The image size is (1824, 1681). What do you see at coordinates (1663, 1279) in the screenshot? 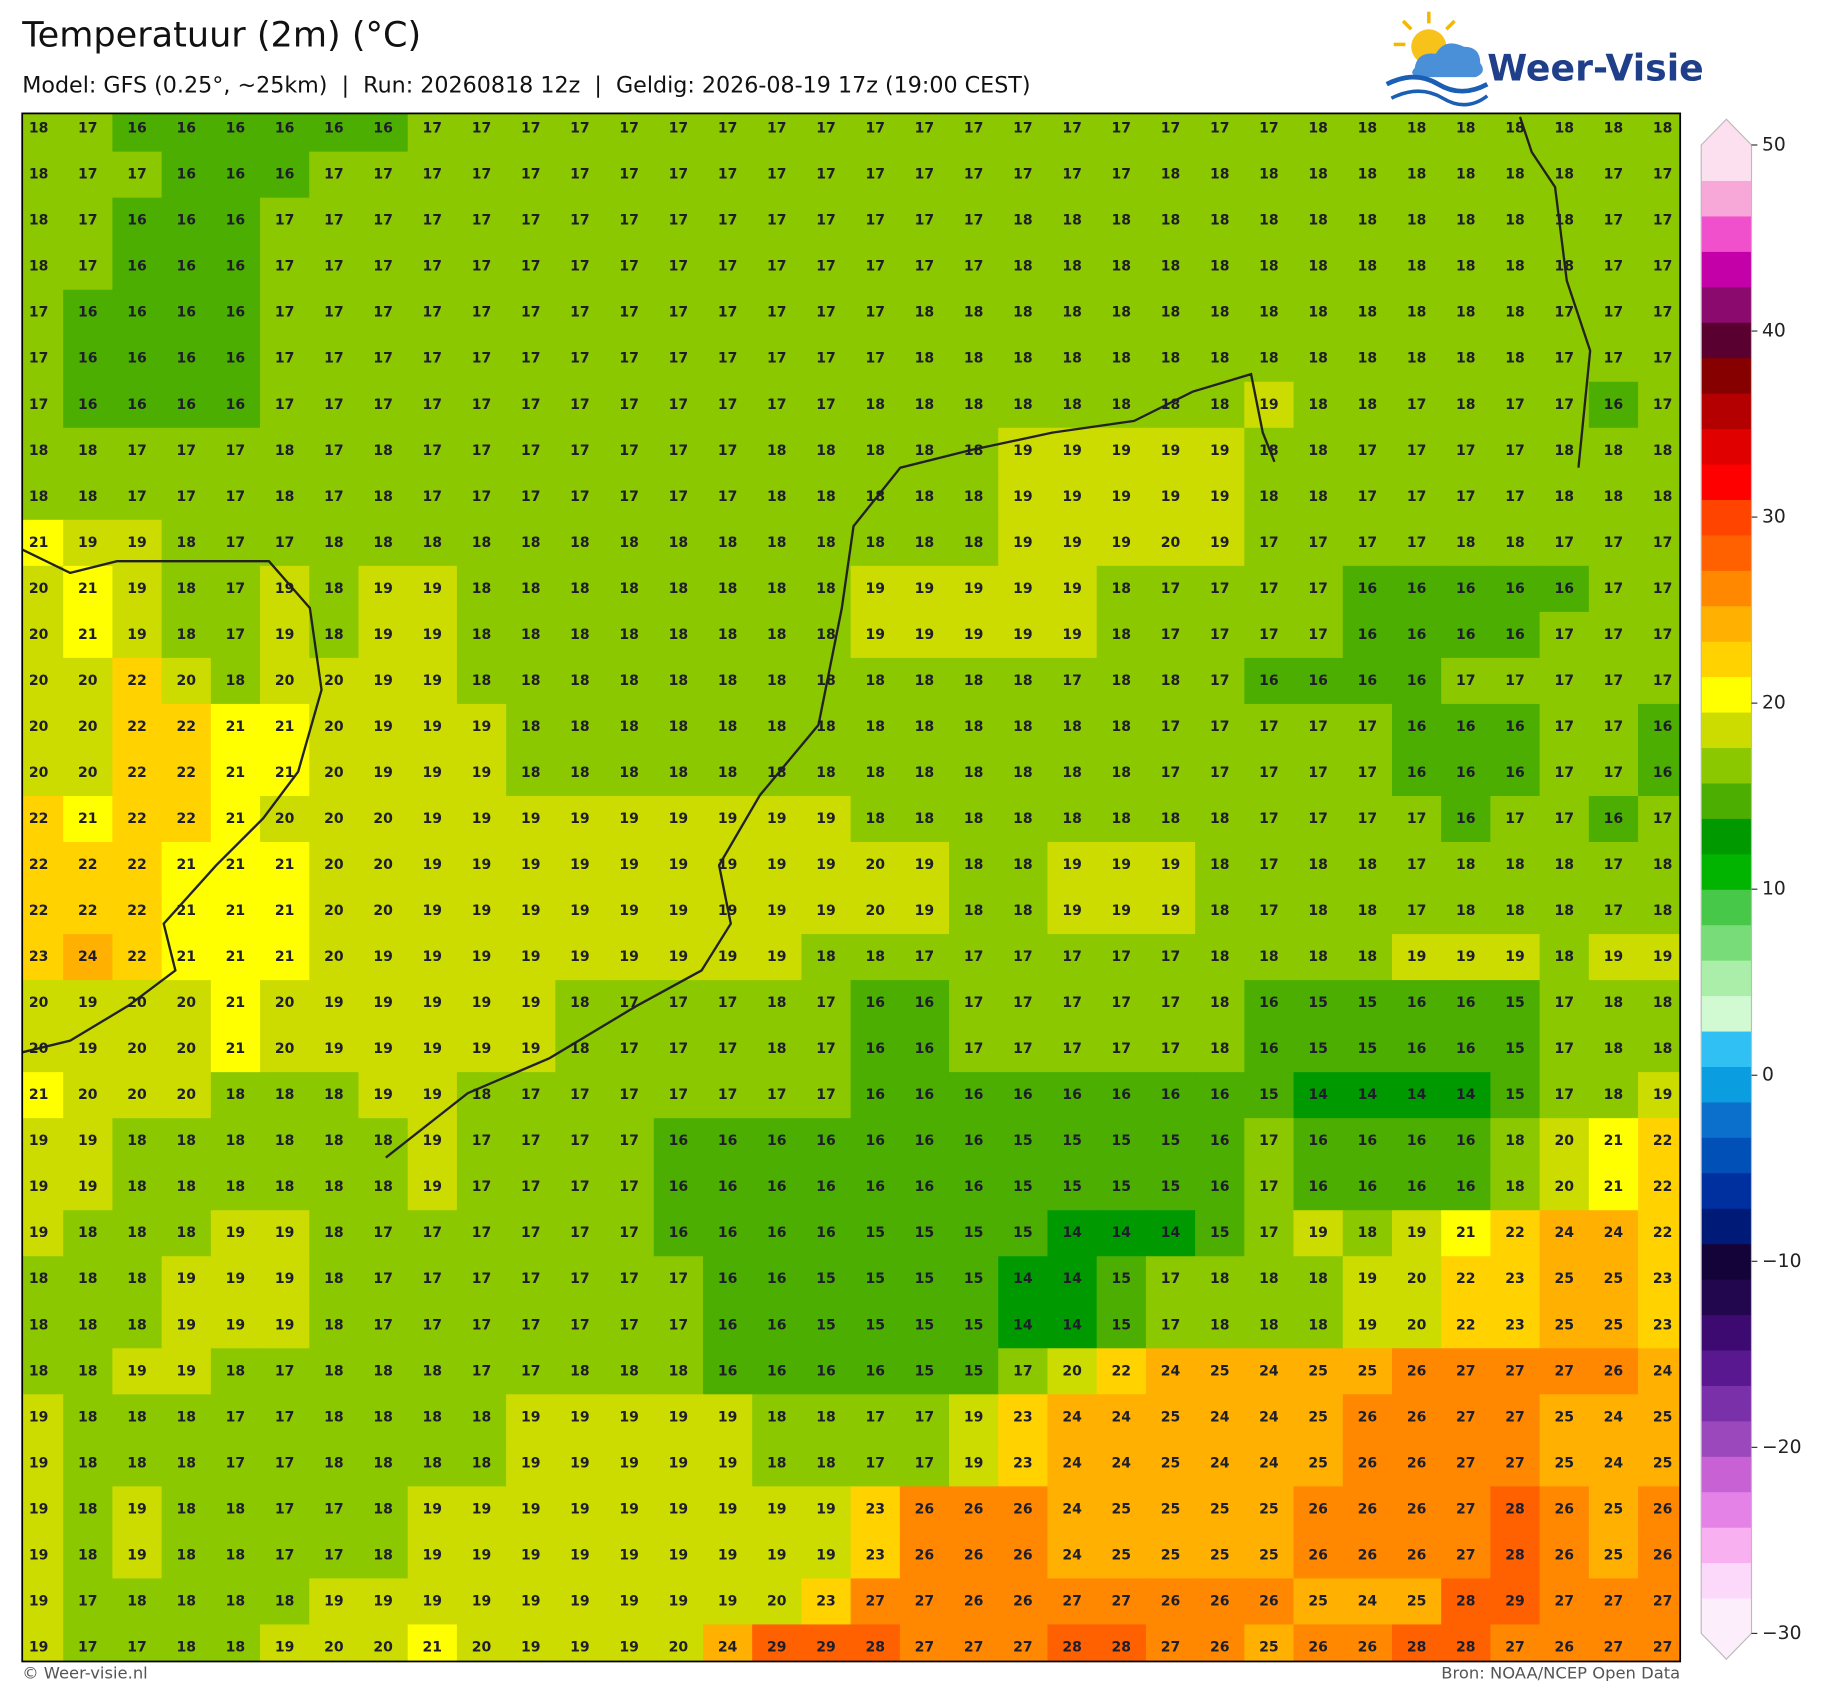
I see `temperature-label: 23` at bounding box center [1663, 1279].